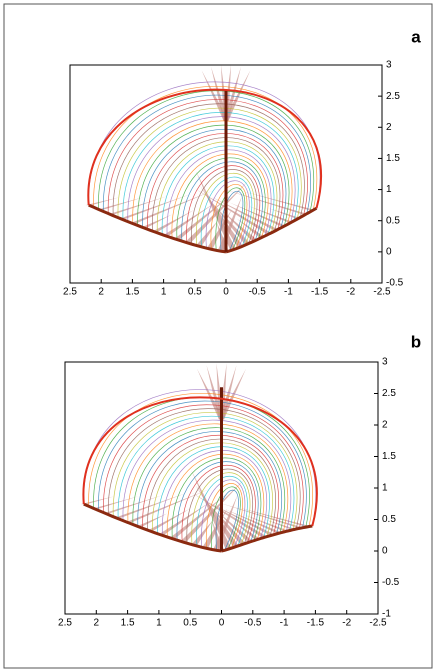 This screenshot has width=438, height=672. I want to click on y-tick-label: 0.5, so click(393, 220).